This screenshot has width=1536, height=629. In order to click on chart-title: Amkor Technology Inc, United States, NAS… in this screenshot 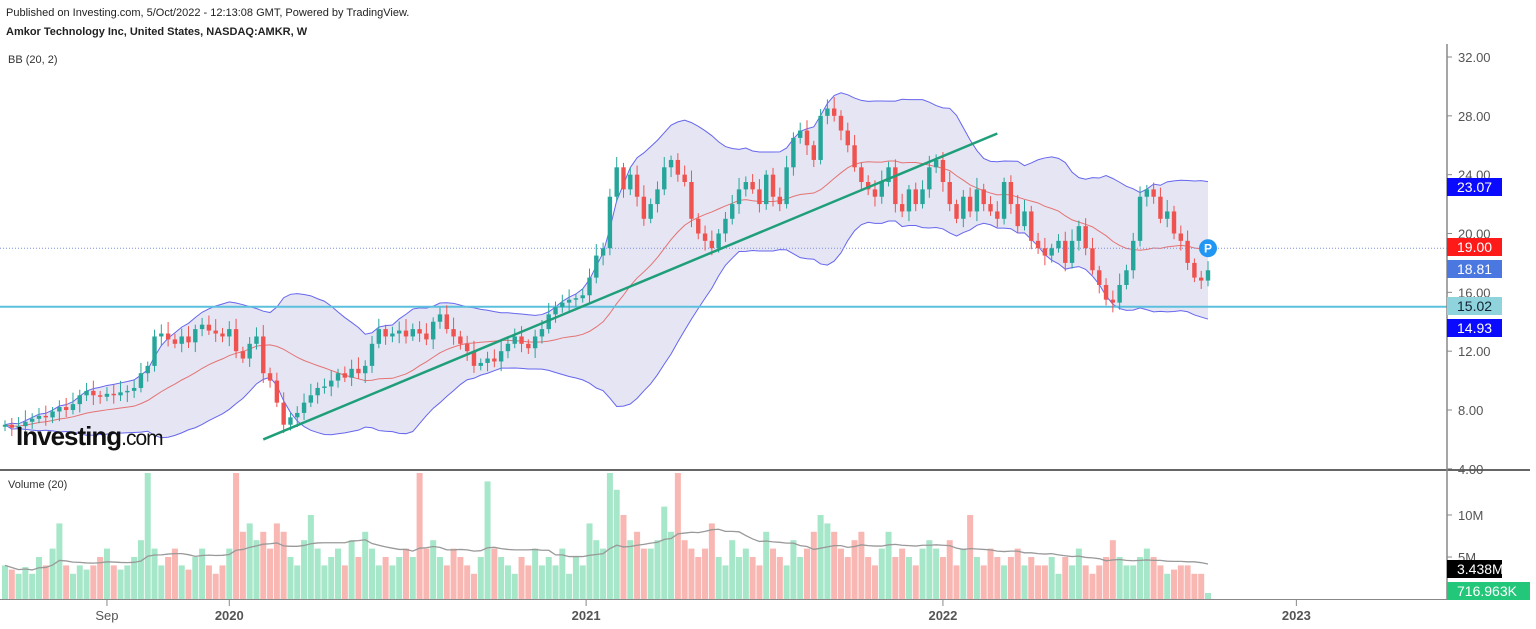, I will do `click(157, 32)`.